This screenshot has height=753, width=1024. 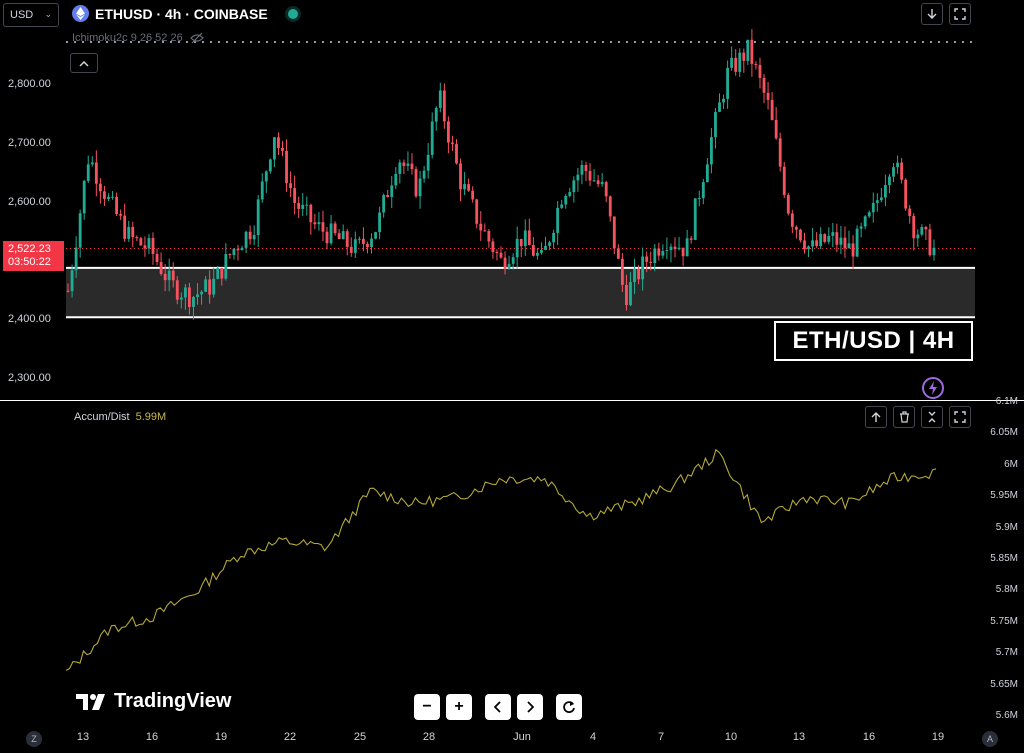 What do you see at coordinates (932, 417) in the screenshot?
I see `collapse-pane-button` at bounding box center [932, 417].